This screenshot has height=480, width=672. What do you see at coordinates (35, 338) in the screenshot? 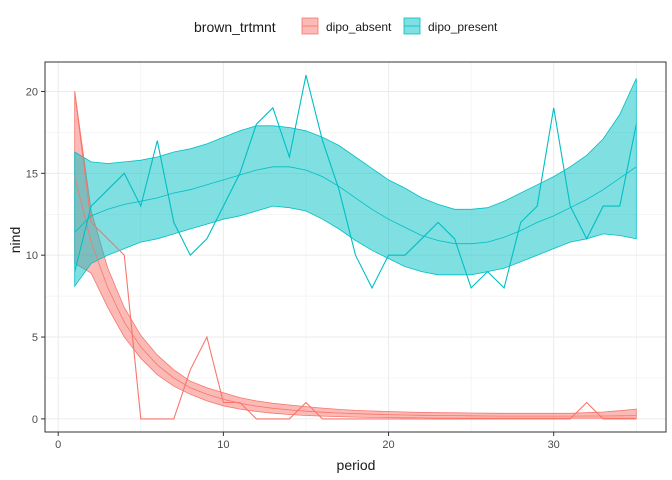
I see `y-tick-label: 5` at bounding box center [35, 338].